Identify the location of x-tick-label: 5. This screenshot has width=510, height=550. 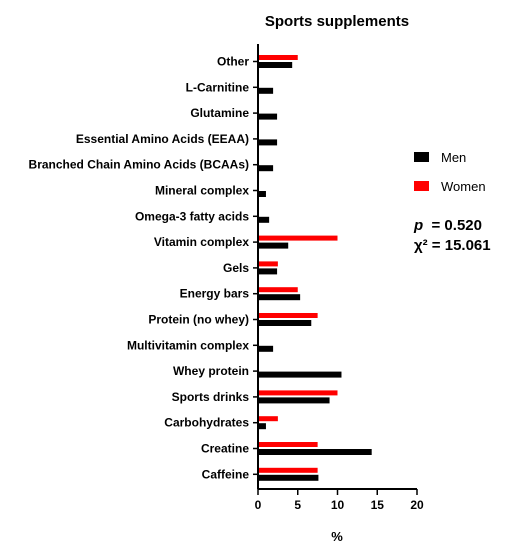
(297, 505).